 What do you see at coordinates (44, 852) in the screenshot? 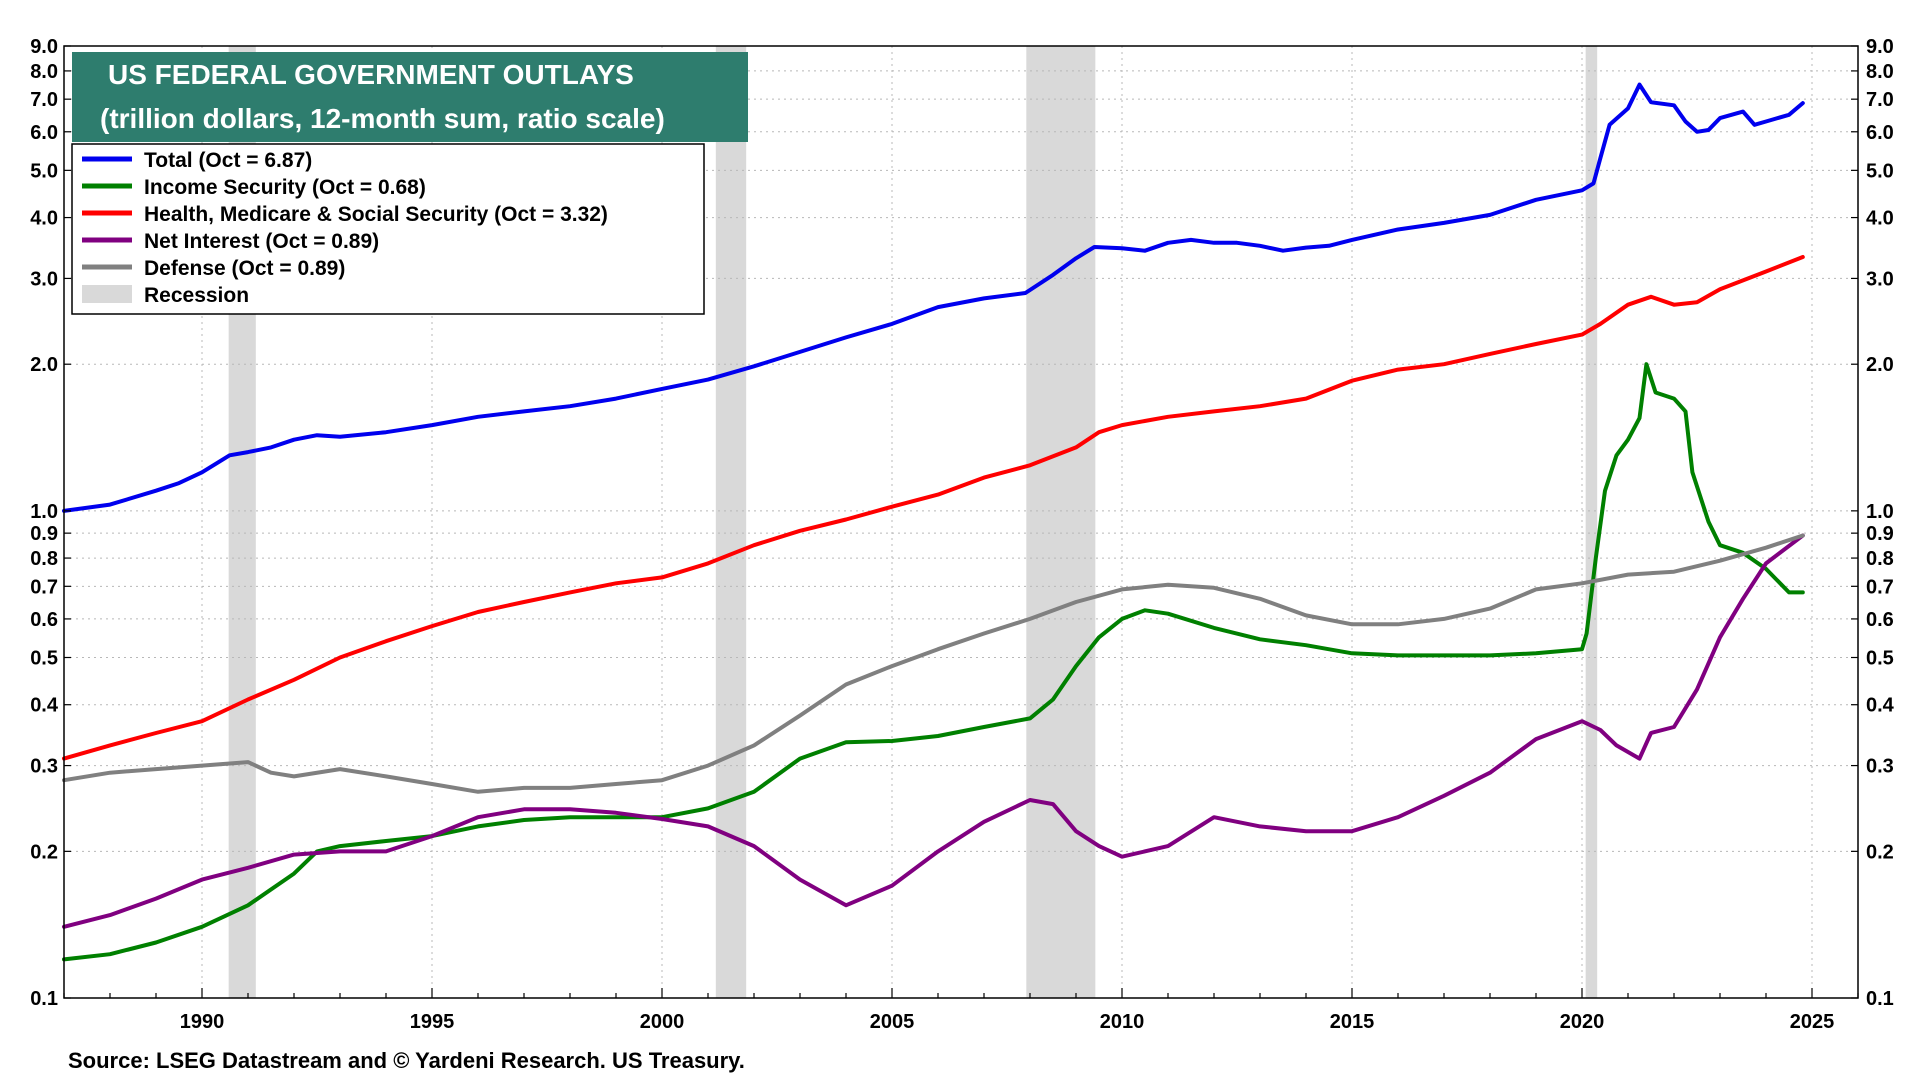
I see `y-tick-label-left: 0.2` at bounding box center [44, 852].